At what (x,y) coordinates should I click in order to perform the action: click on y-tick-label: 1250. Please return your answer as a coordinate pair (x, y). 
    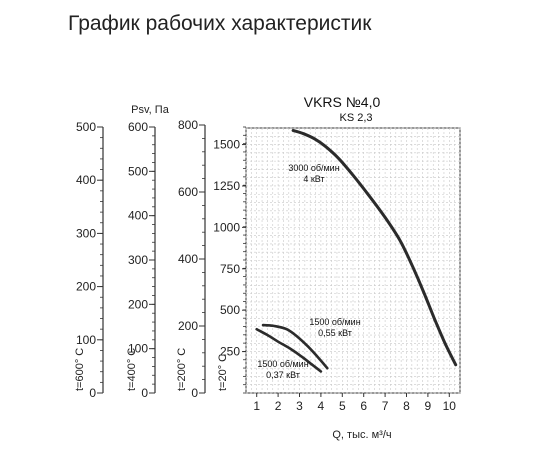
    Looking at the image, I should click on (226, 186).